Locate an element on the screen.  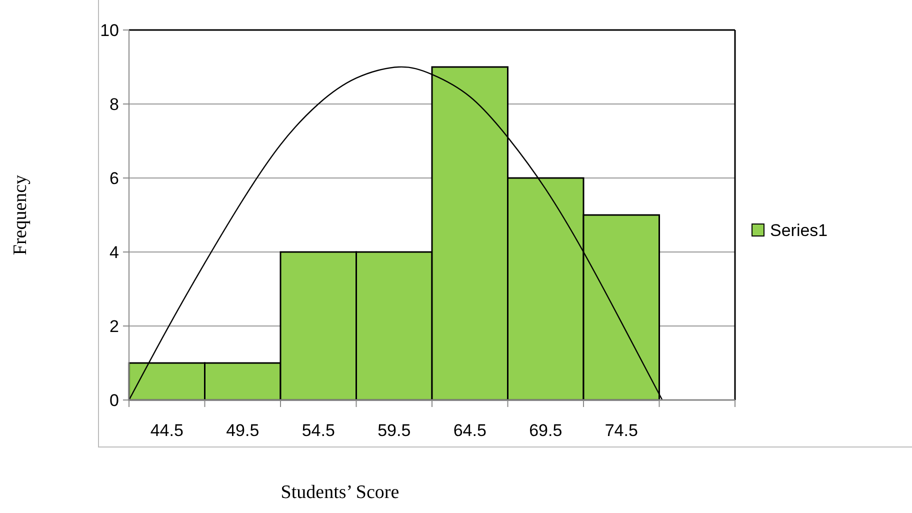
y-tick-label: 0 is located at coordinates (114, 400).